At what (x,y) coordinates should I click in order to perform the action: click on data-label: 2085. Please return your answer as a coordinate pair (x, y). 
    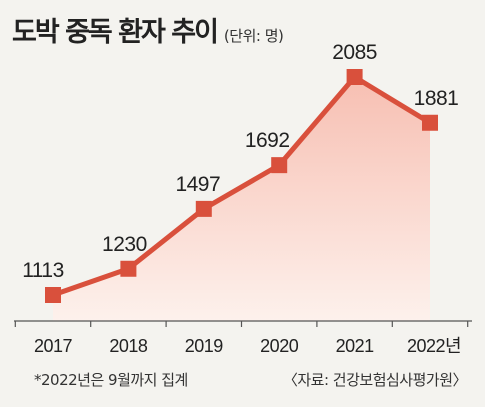
    Looking at the image, I should click on (354, 52).